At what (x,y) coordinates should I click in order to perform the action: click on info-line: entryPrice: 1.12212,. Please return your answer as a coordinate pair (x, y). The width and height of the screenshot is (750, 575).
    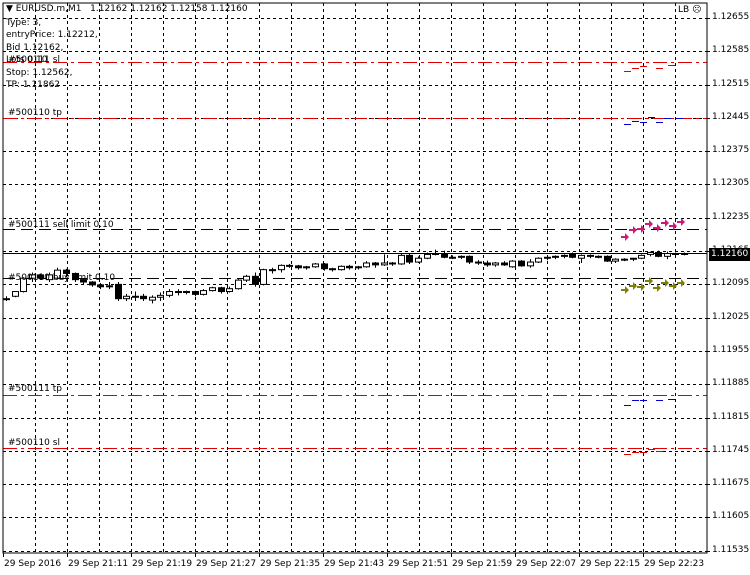
    Looking at the image, I should click on (52, 35).